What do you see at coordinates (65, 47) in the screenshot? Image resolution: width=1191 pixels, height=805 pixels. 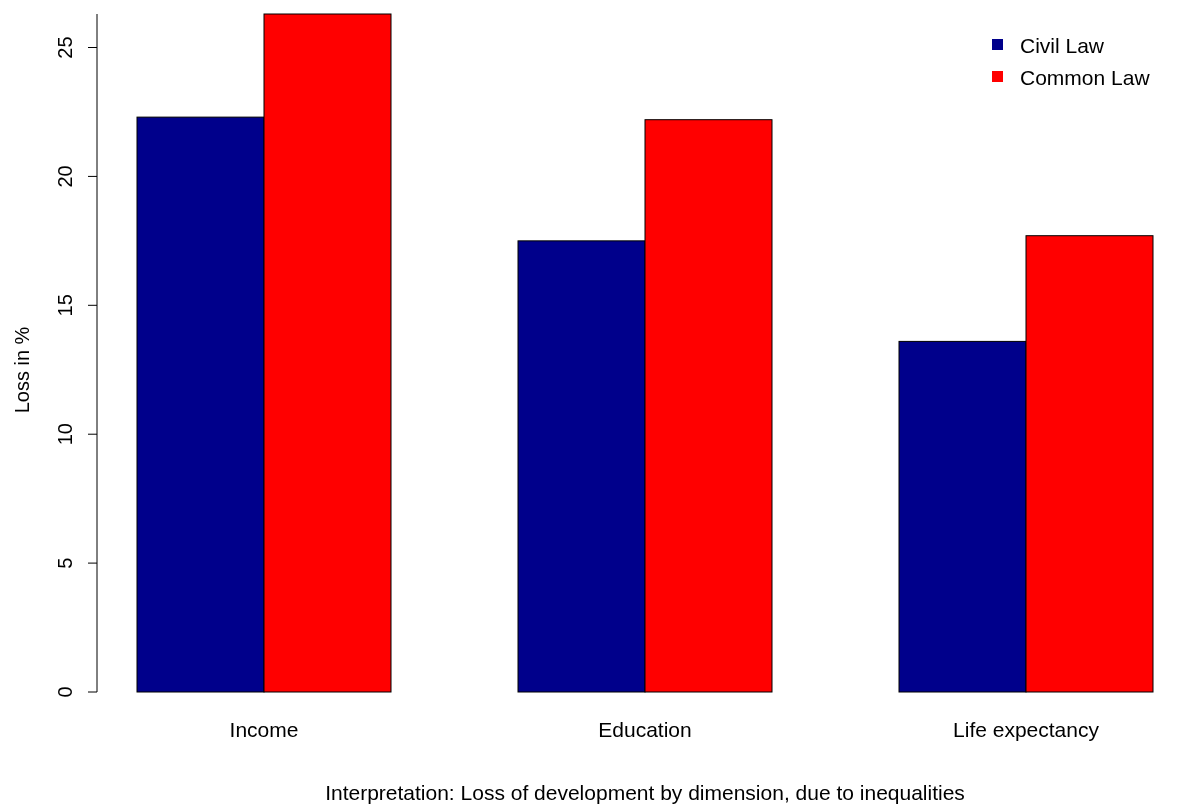 I see `y-tick-label: 25` at bounding box center [65, 47].